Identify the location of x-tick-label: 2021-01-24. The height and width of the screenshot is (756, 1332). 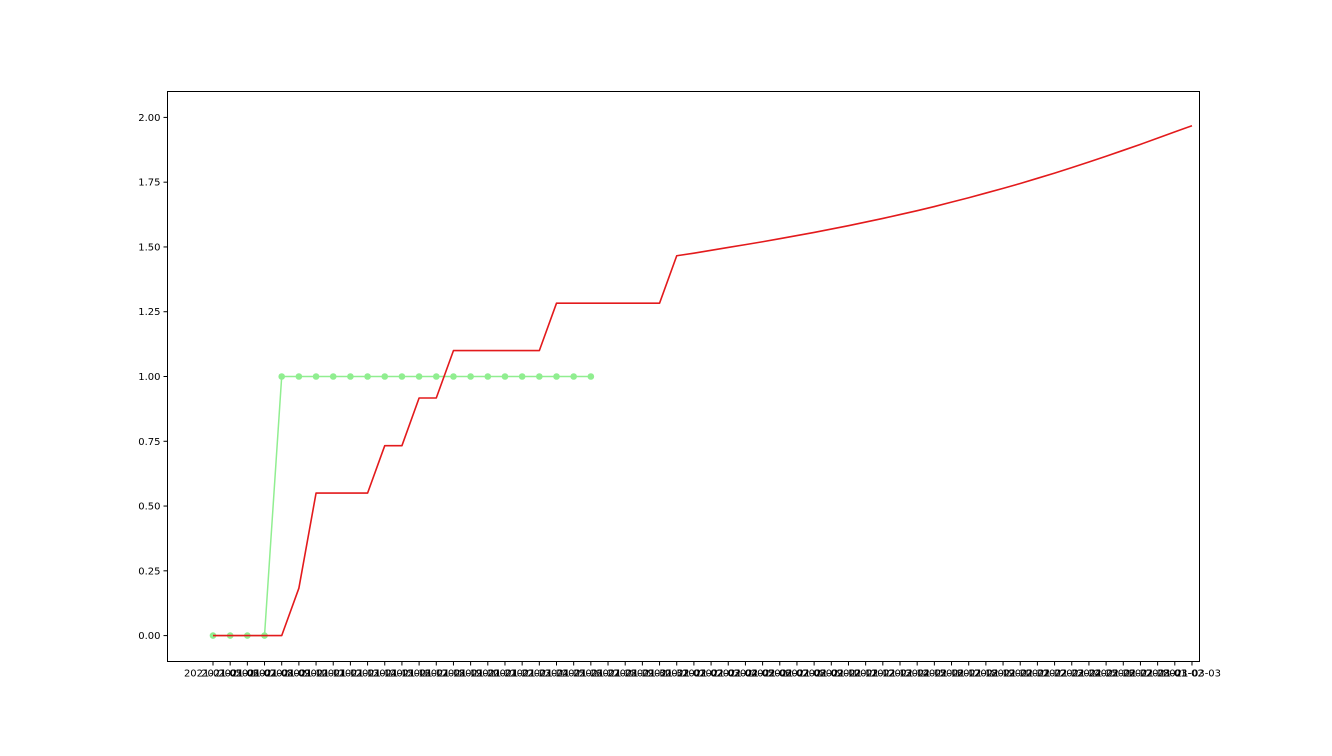
(539, 674).